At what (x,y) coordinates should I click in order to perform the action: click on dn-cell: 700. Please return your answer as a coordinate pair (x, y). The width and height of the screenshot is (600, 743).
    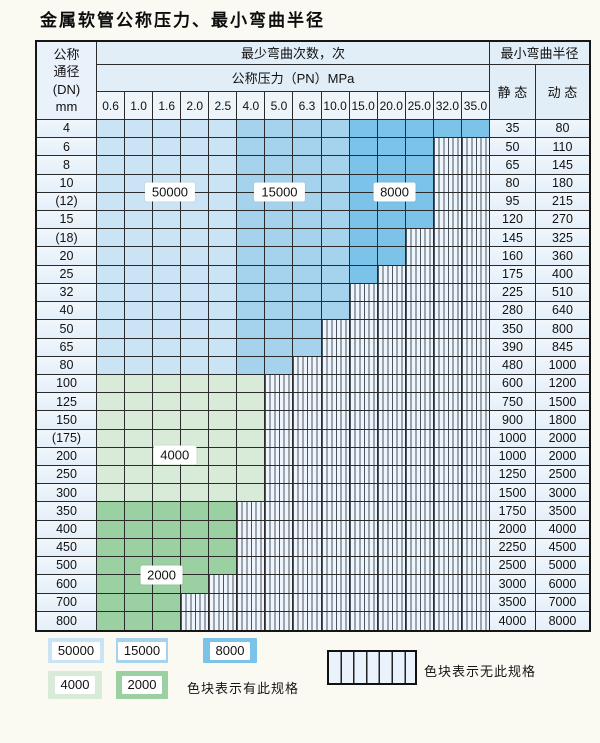
    Looking at the image, I should click on (67, 602).